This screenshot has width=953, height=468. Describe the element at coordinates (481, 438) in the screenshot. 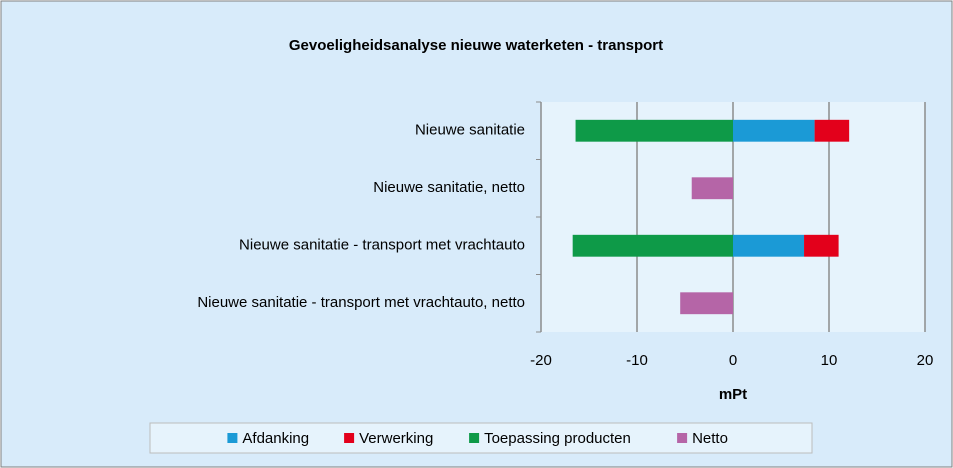

I see `legend-box` at that location.